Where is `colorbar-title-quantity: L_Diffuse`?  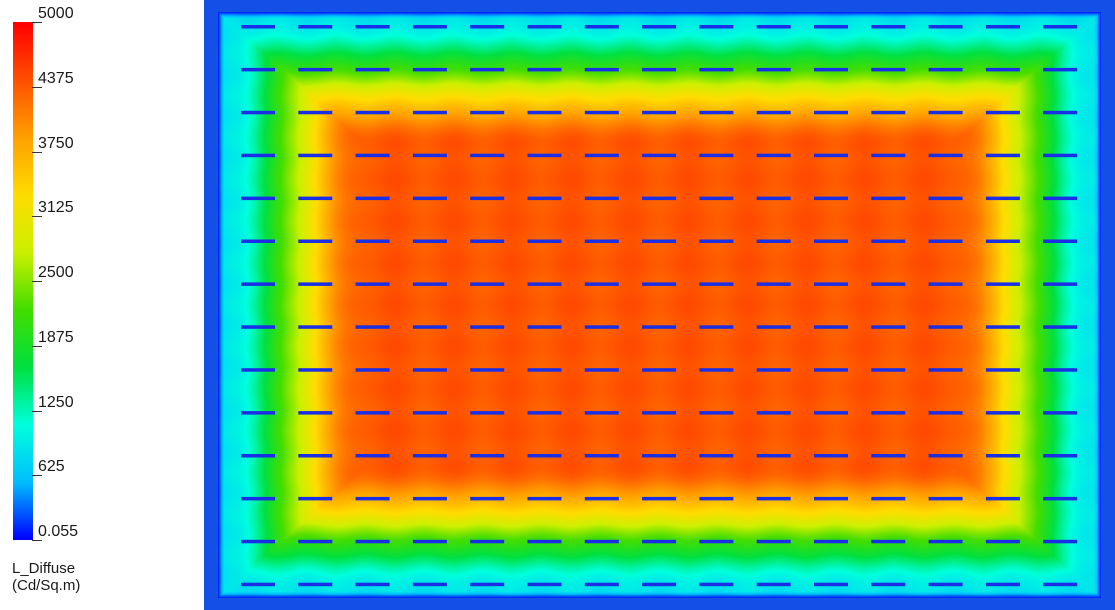
colorbar-title-quantity: L_Diffuse is located at coordinates (44, 568).